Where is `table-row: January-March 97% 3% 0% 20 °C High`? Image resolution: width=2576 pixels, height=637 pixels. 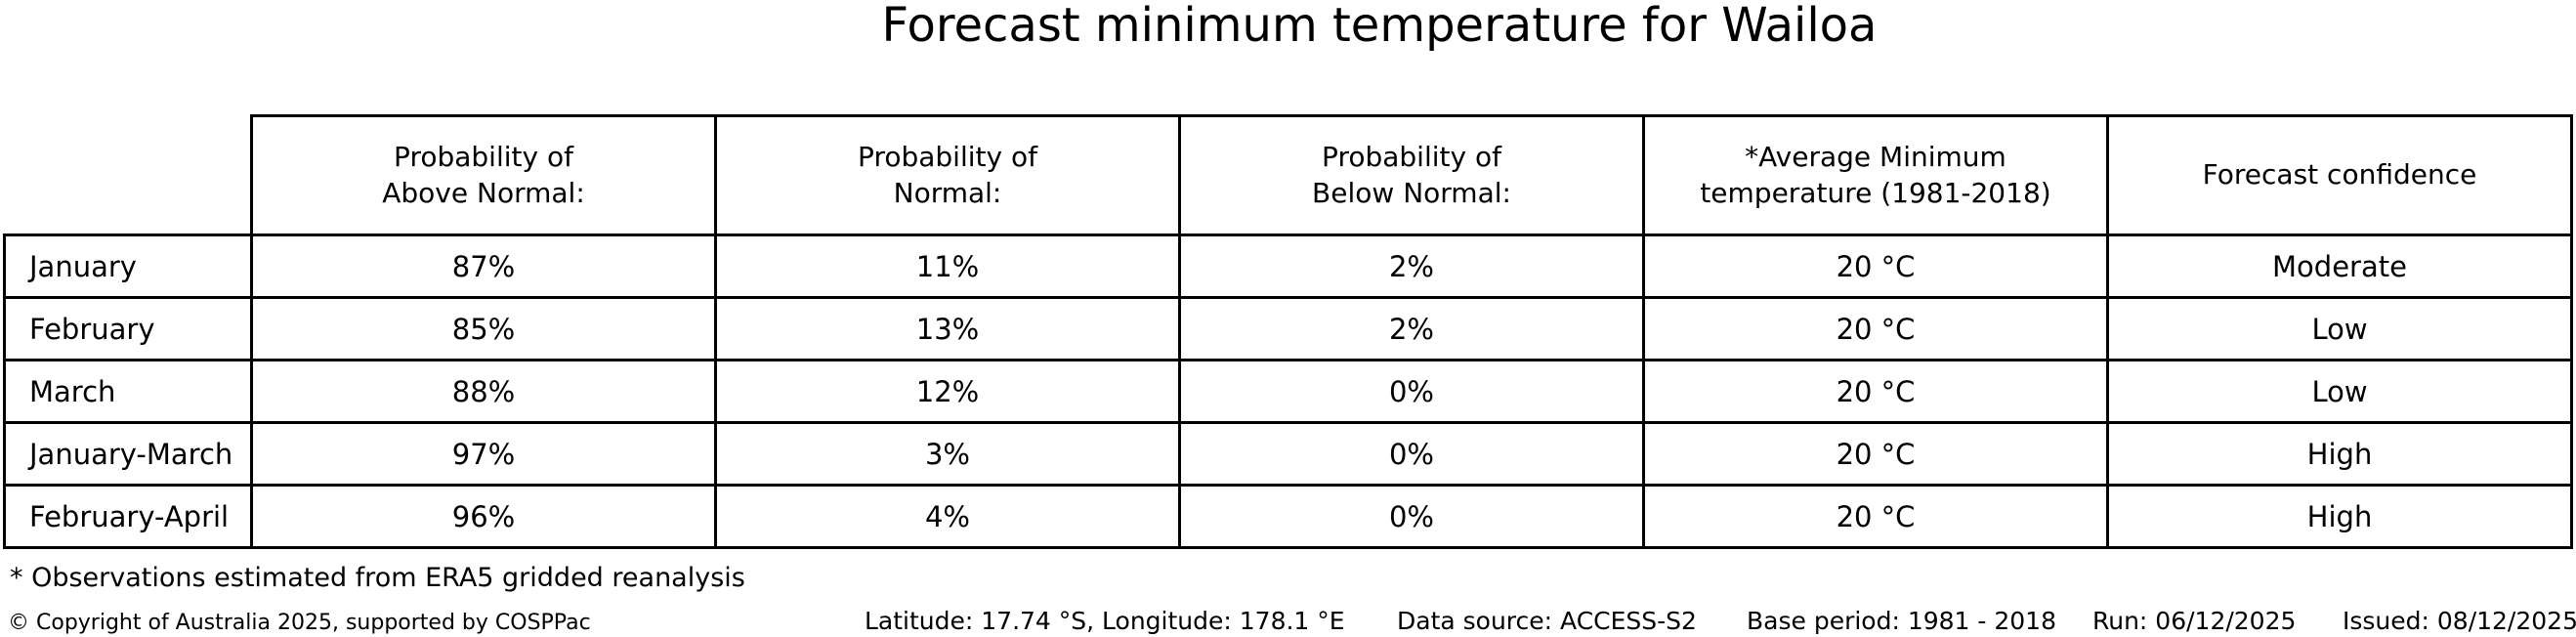 table-row: January-March 97% 3% 0% 20 °C High is located at coordinates (1288, 454).